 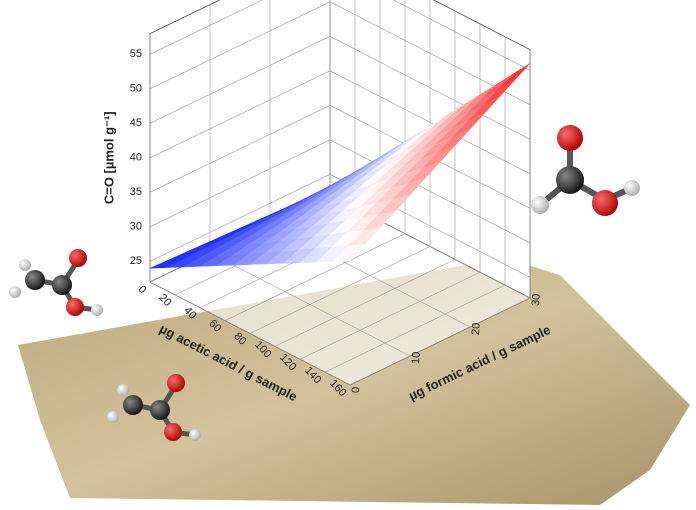 What do you see at coordinates (142, 289) in the screenshot?
I see `x-tick-label: 0` at bounding box center [142, 289].